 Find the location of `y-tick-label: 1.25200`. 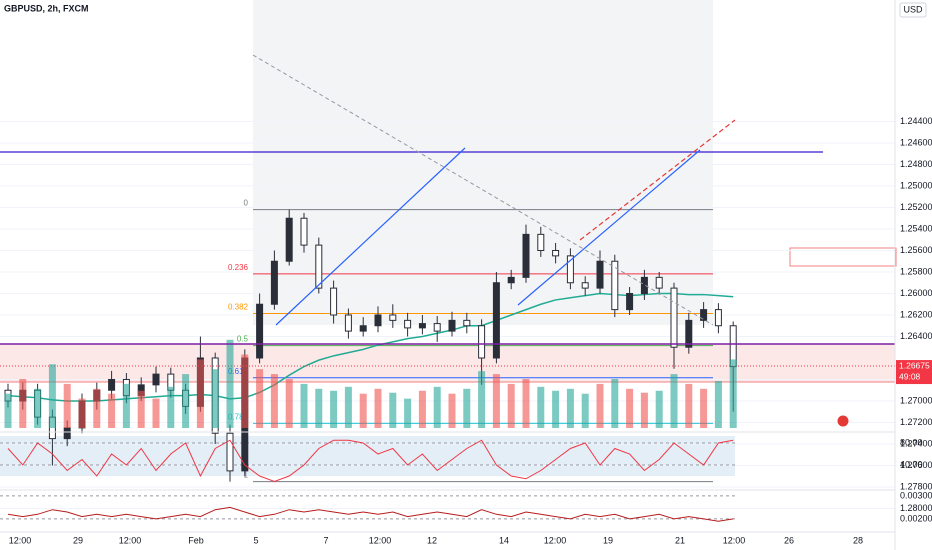

y-tick-label: 1.25200 is located at coordinates (916, 207).